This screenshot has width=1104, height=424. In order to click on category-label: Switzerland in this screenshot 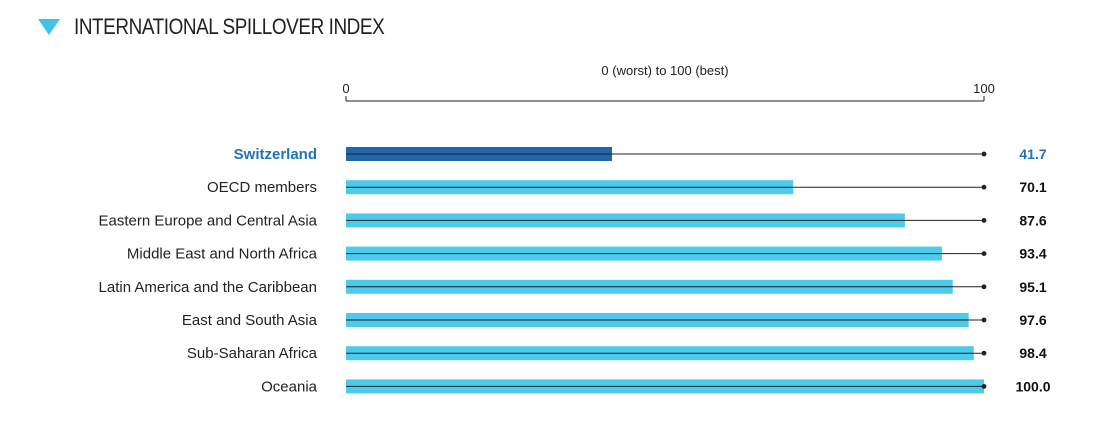, I will do `click(275, 154)`.